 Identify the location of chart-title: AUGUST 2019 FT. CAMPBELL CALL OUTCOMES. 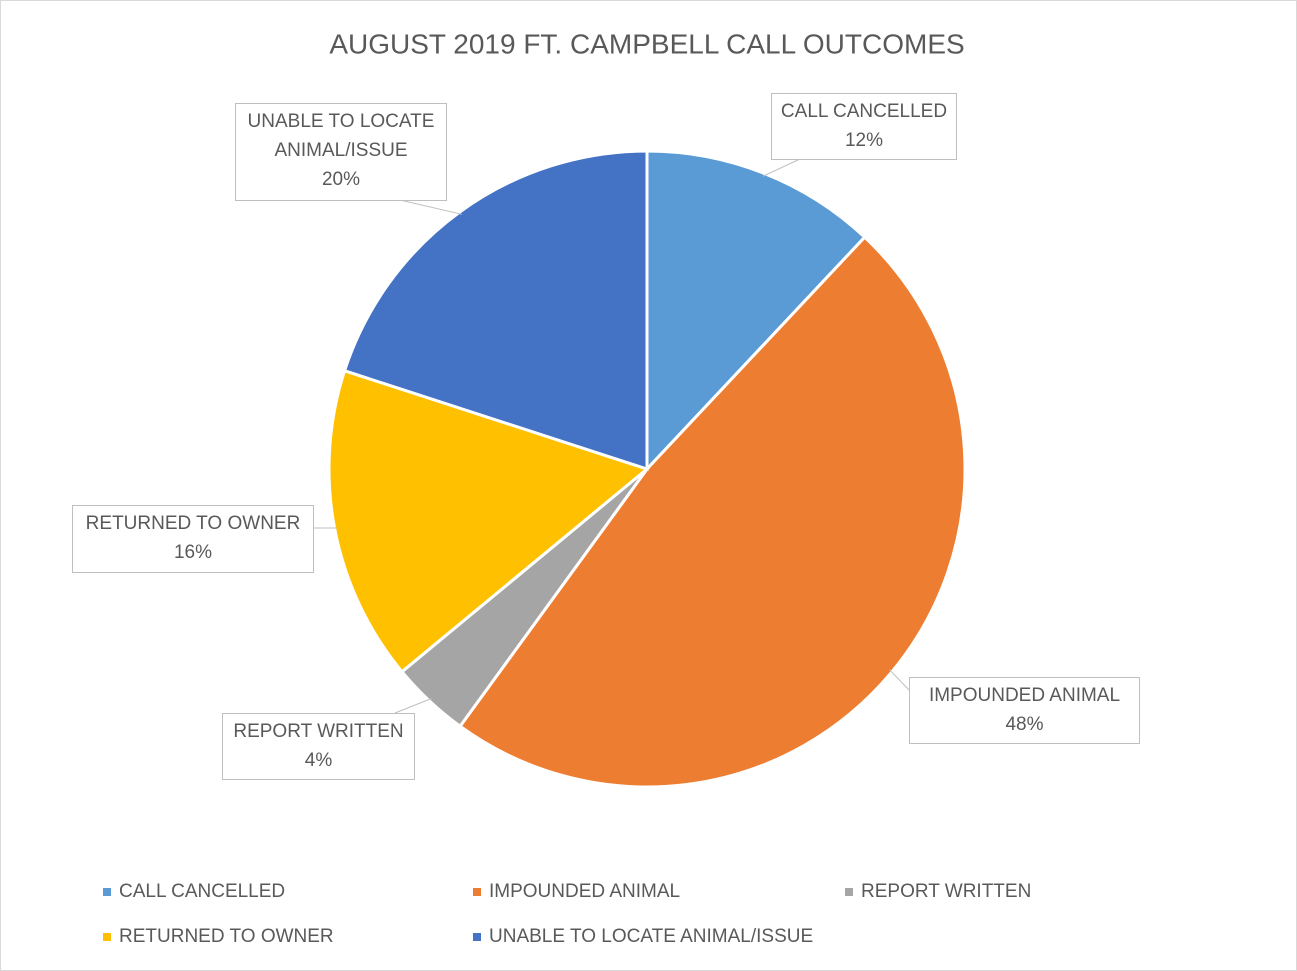
(646, 43).